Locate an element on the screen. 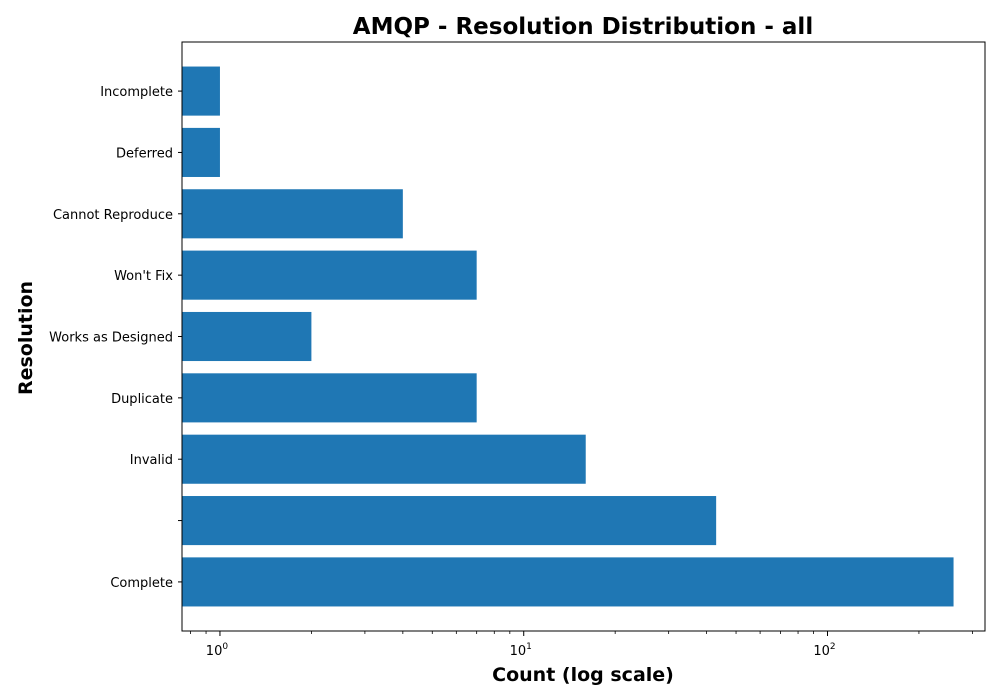 The height and width of the screenshot is (700, 1000). y-tick-label: Deferred is located at coordinates (144, 153).